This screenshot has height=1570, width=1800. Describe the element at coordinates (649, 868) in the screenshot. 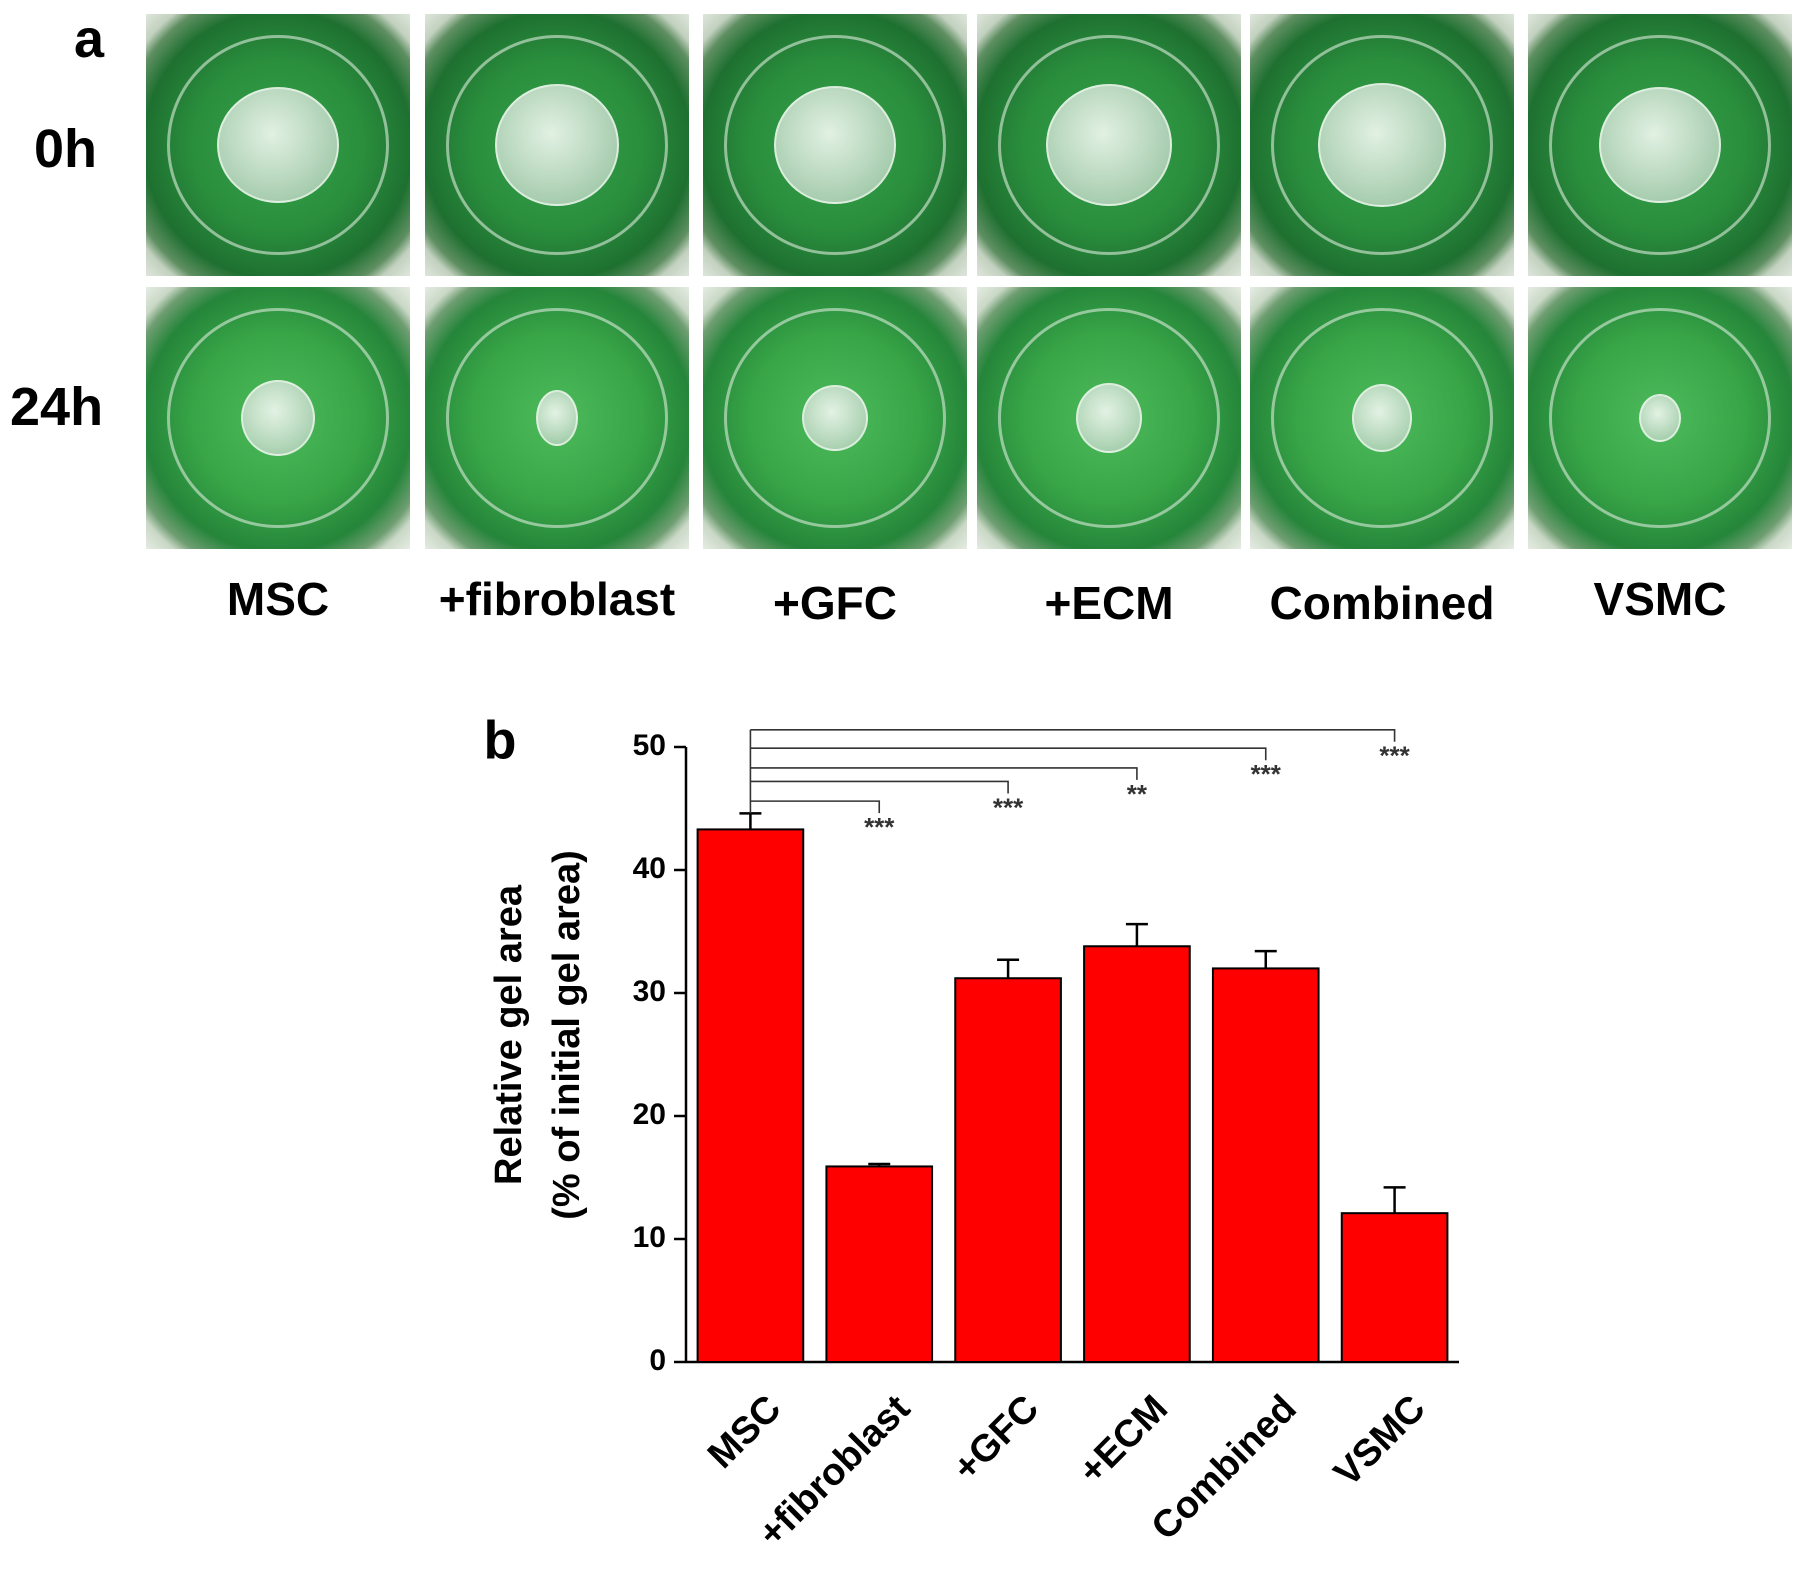

I see `y-tick-label: 40` at that location.